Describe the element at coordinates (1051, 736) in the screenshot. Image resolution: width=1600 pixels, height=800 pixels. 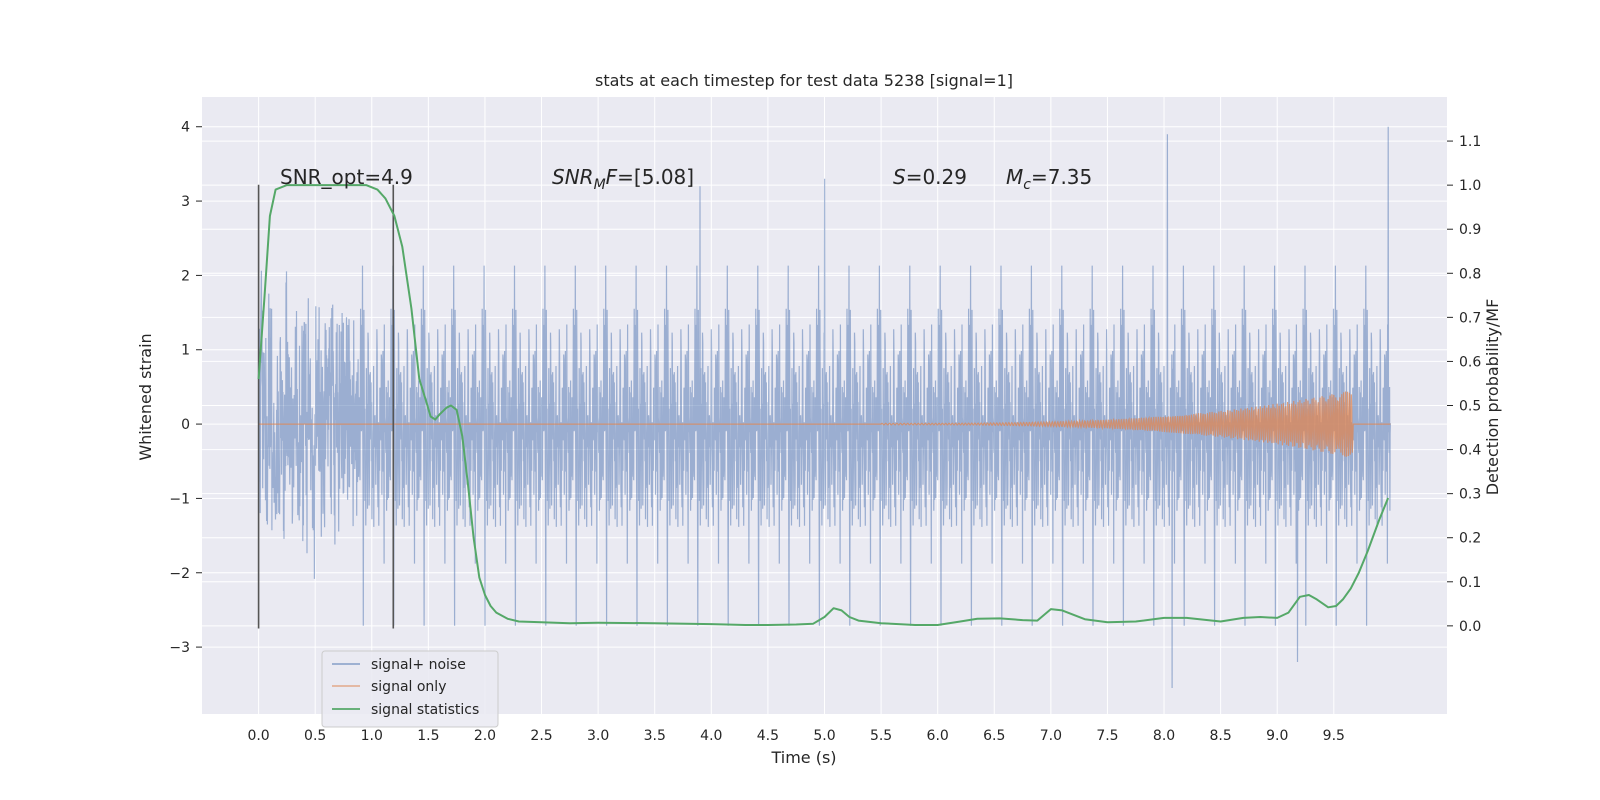
I see `x-tick-label: 7.0` at that location.